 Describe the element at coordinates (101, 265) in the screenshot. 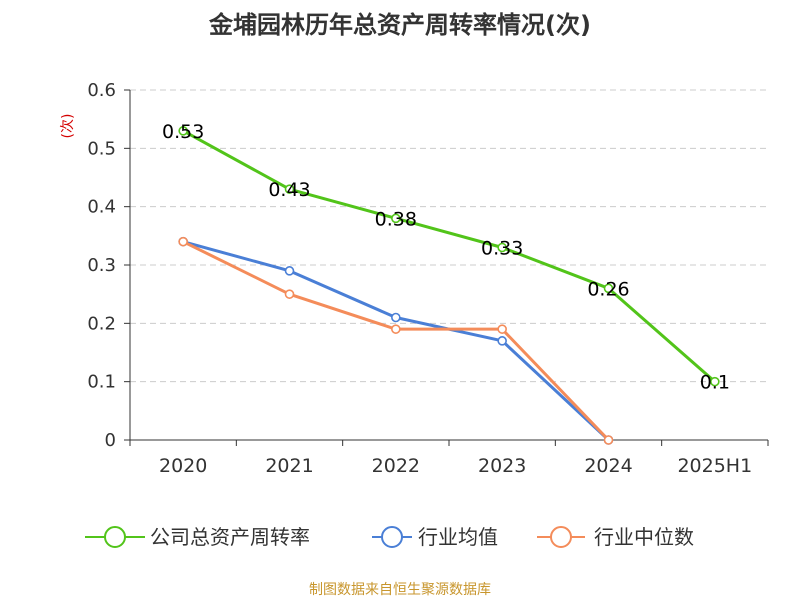

I see `y-tick-label: 0.3` at that location.